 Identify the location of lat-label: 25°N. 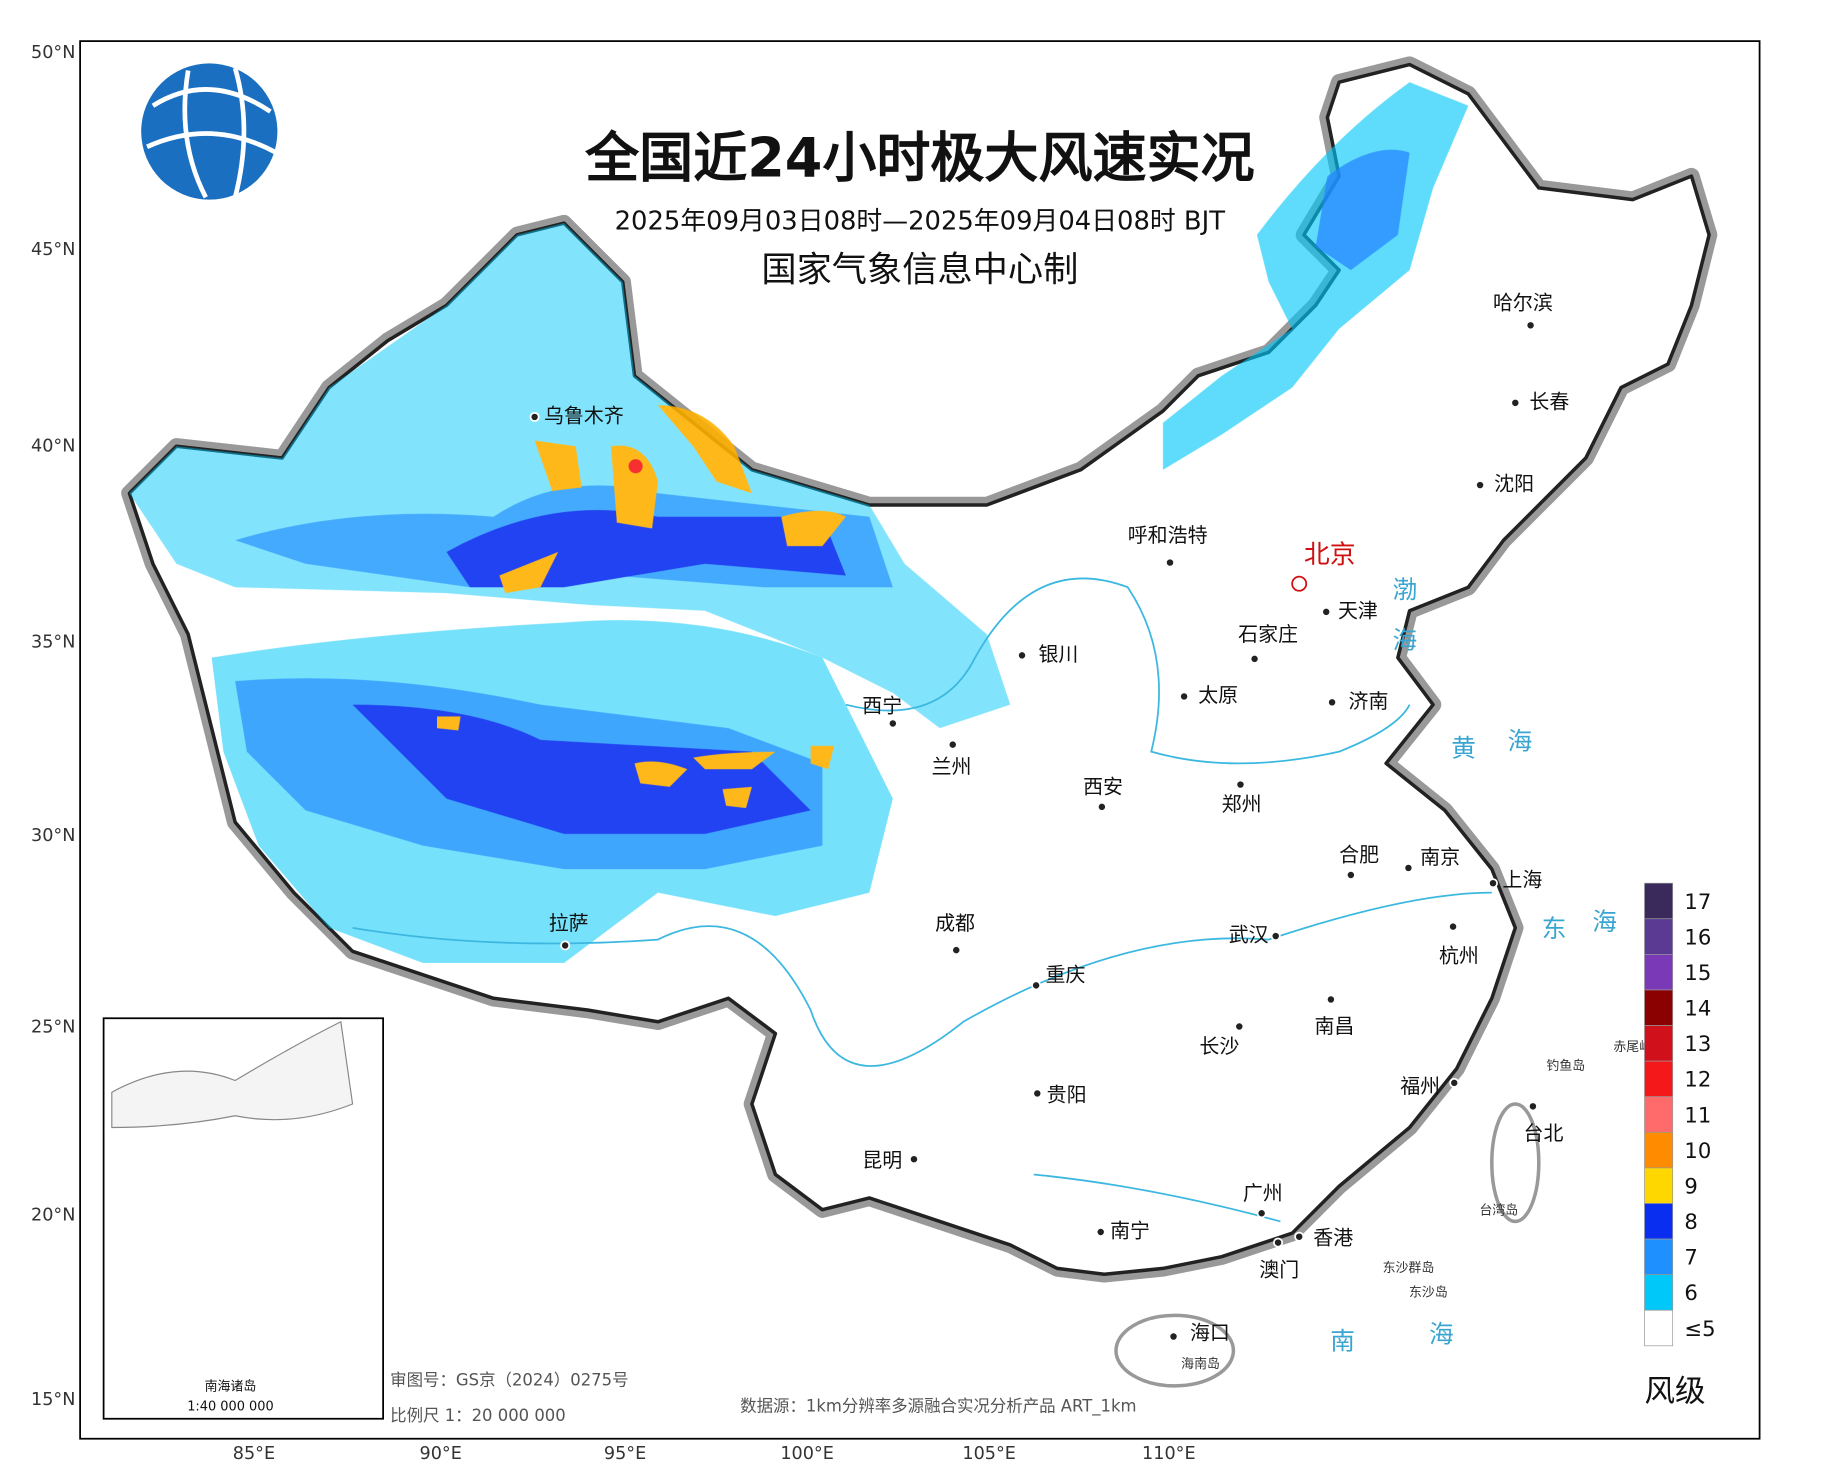
(53, 1028).